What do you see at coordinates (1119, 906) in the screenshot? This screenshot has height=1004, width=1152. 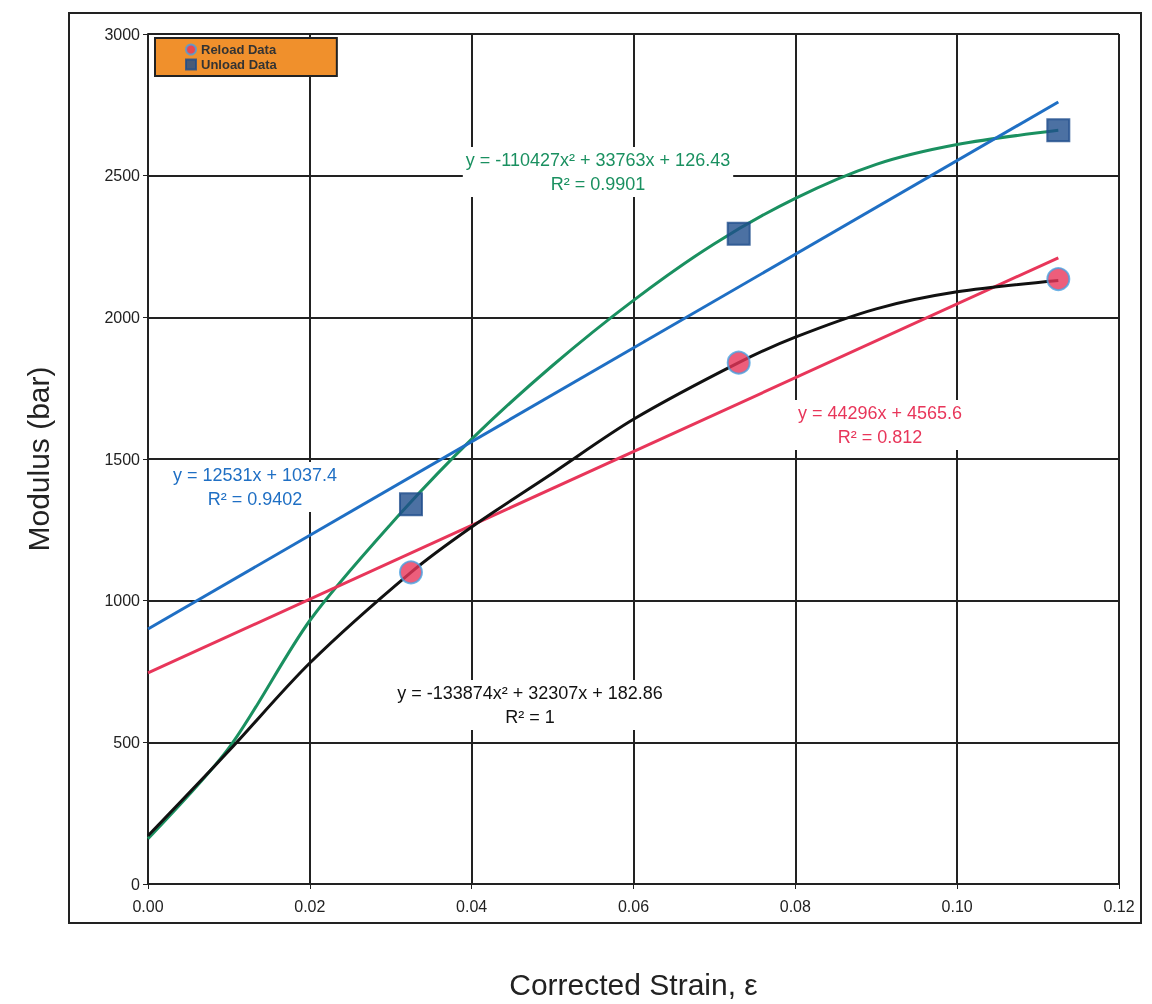 I see `x-tick-label: 0.12` at bounding box center [1119, 906].